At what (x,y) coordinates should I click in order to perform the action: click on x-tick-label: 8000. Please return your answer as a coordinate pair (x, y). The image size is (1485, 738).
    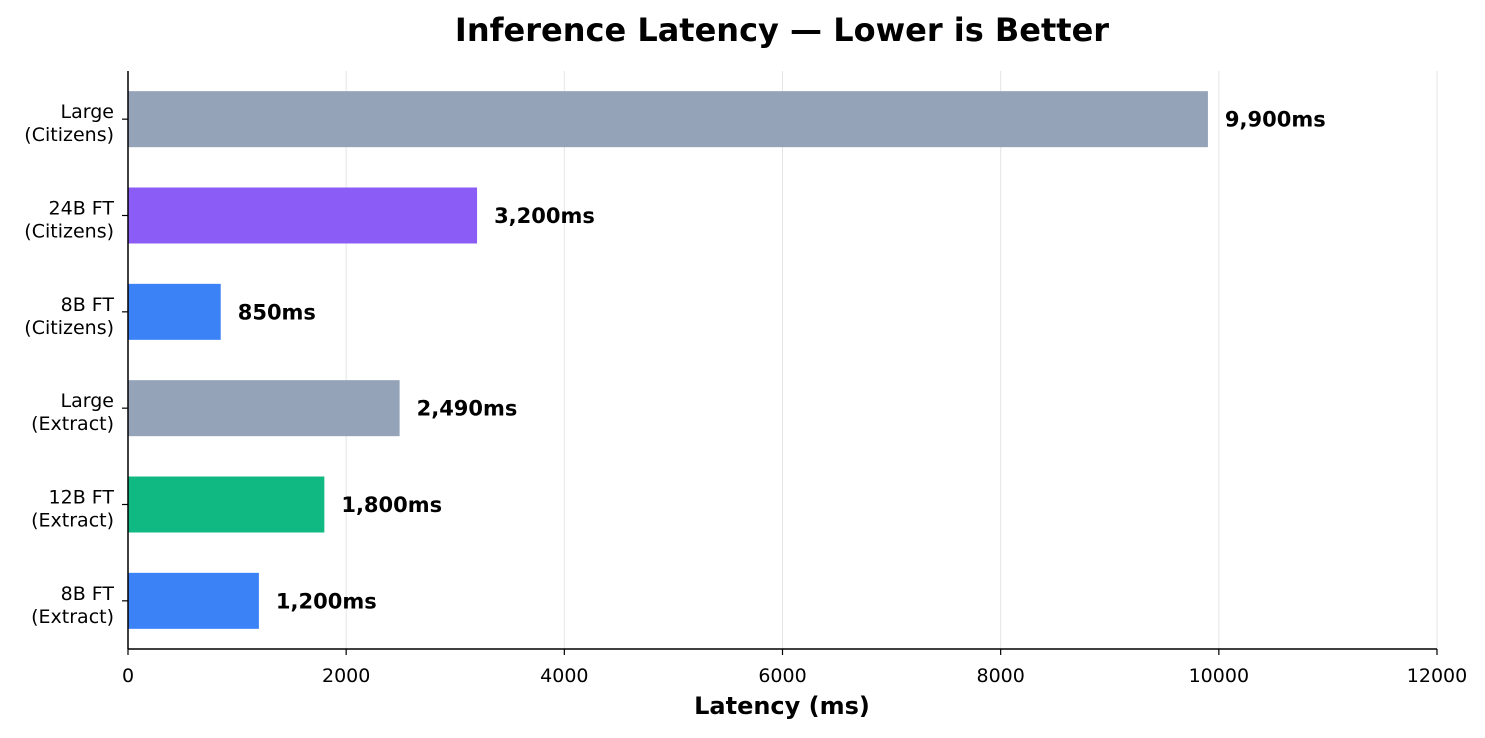
    Looking at the image, I should click on (1000, 676).